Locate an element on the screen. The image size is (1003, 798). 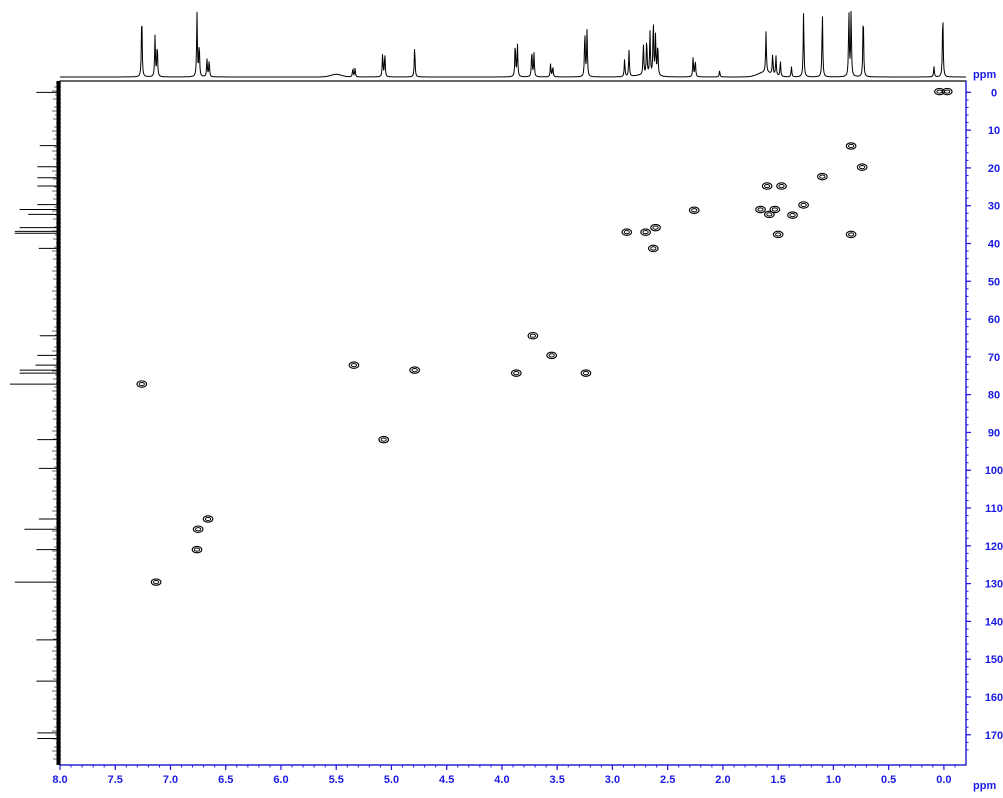
x-tick-label: 7.0 is located at coordinates (170, 780).